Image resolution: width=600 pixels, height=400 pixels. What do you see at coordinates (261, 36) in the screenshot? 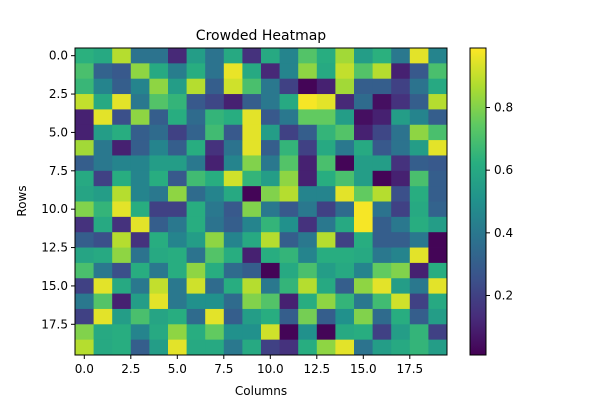
I see `chart-title: Crowded Heatmap` at bounding box center [261, 36].